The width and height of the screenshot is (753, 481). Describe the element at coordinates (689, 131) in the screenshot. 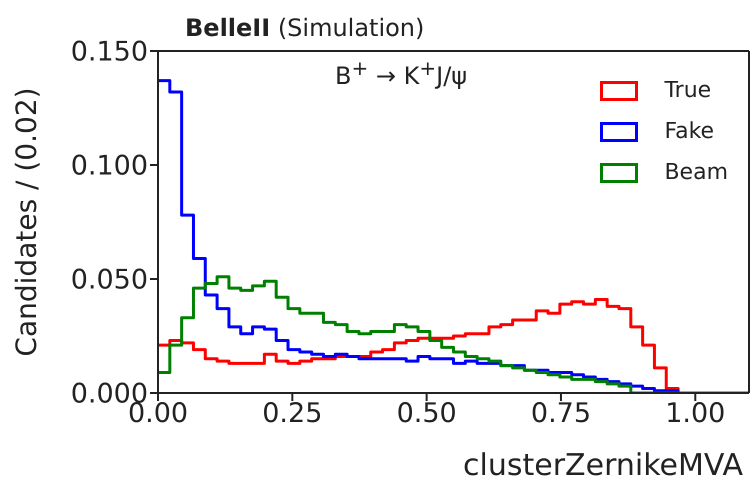

I see `legend-label: Fake` at that location.